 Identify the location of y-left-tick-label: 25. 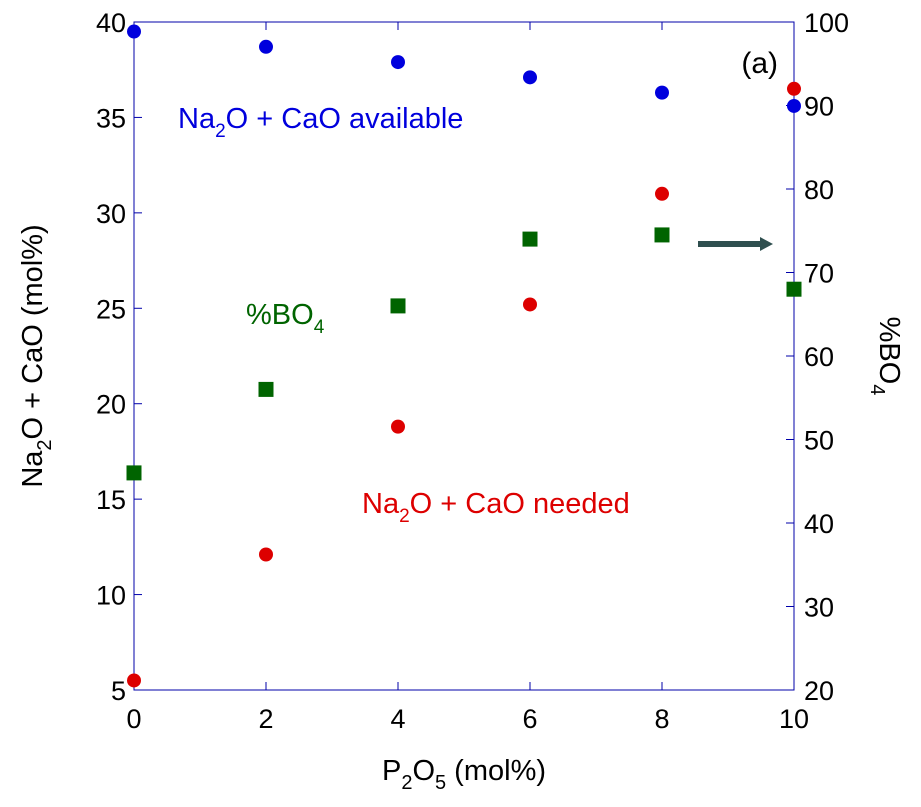
(111, 309).